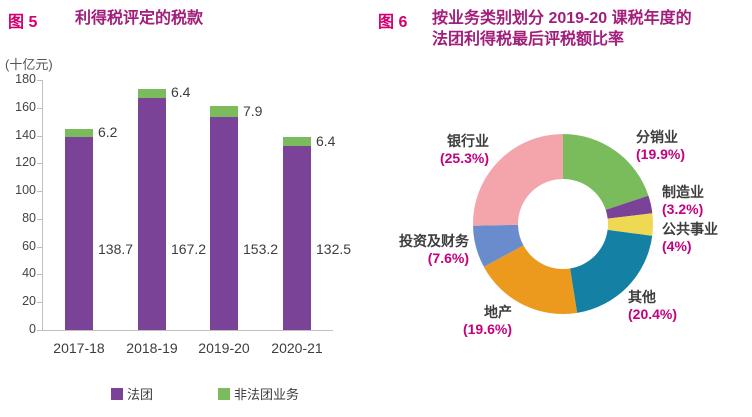 The image size is (752, 417). Describe the element at coordinates (181, 92) in the screenshot. I see `bar-value-unincorporated-2018-19: 6.4` at that location.